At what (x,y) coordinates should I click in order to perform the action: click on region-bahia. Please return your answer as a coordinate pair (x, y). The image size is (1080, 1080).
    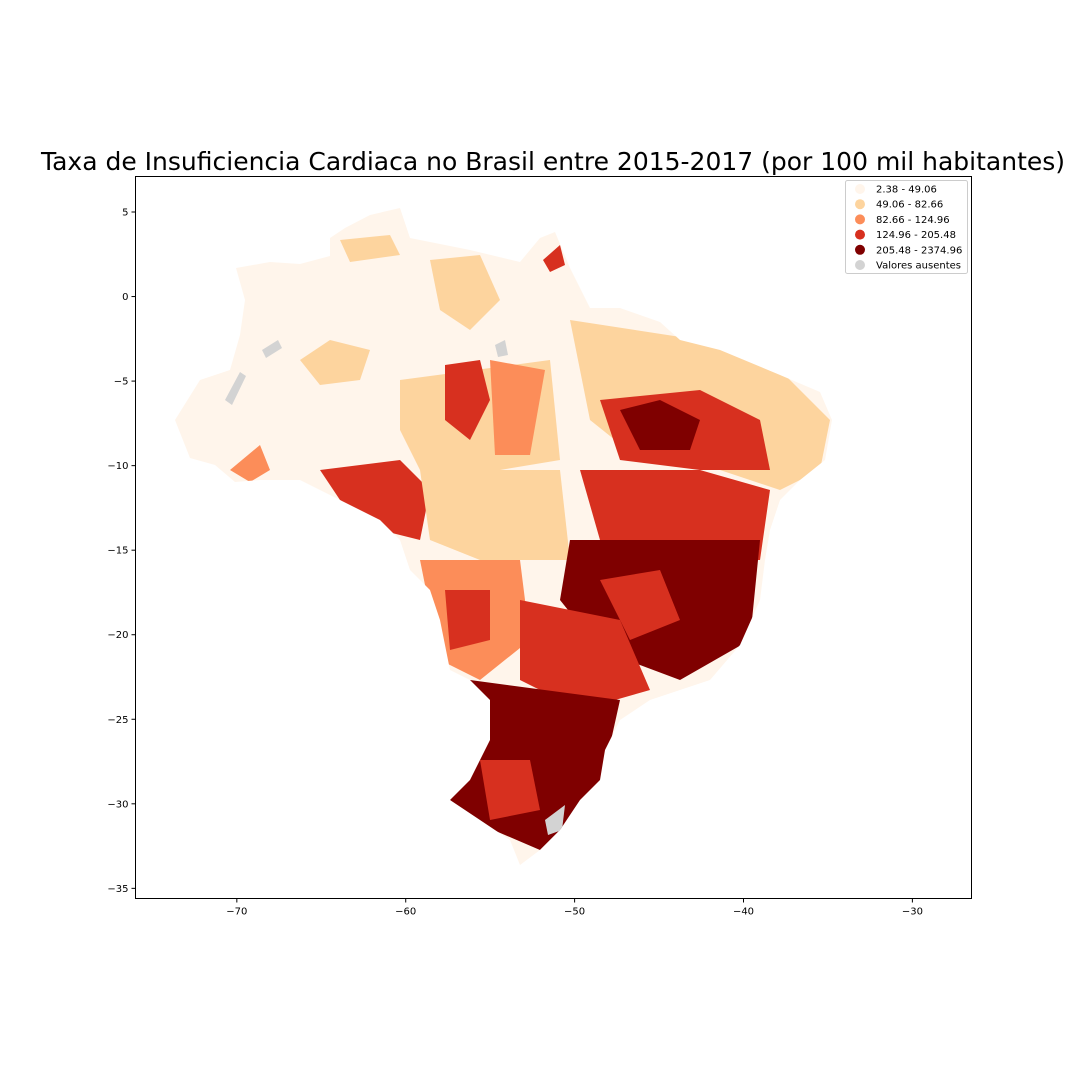
    Looking at the image, I should click on (675, 515).